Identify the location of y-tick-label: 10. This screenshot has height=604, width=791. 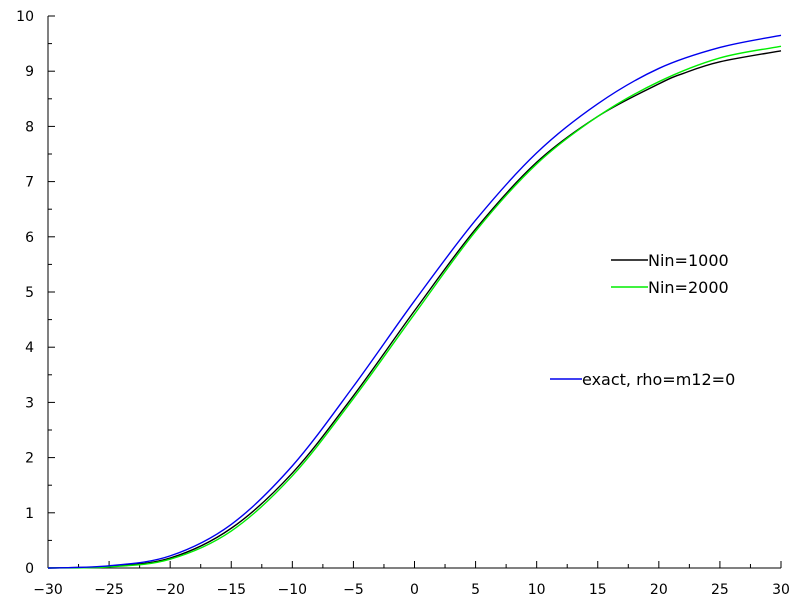
(25, 17).